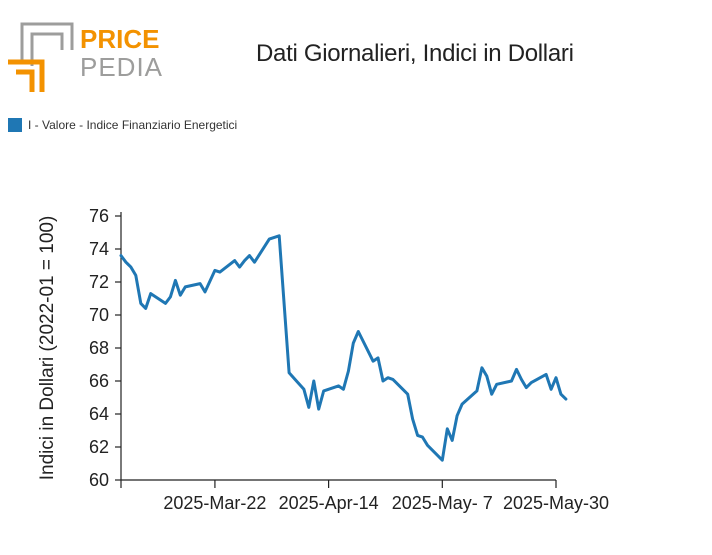 Image resolution: width=712 pixels, height=555 pixels. Describe the element at coordinates (99, 414) in the screenshot. I see `y-tick-label: 64` at that location.